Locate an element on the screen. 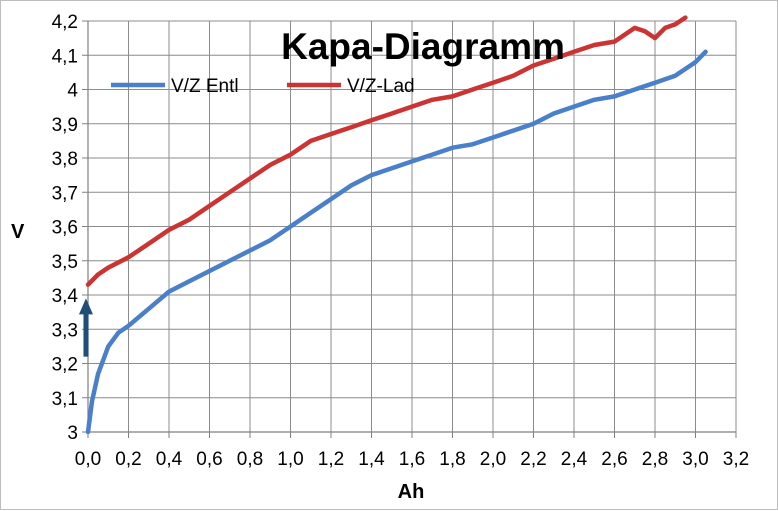  x-tick-label: 0,8 is located at coordinates (250, 459).